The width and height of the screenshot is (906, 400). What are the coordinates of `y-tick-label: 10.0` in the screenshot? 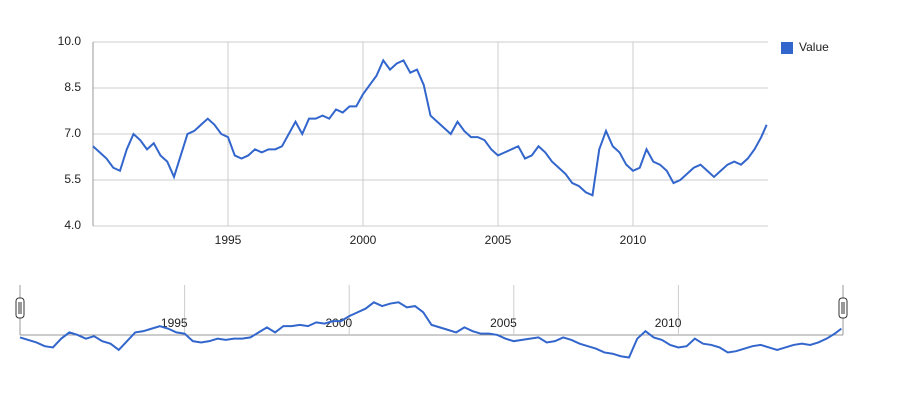 It's located at (70, 41).